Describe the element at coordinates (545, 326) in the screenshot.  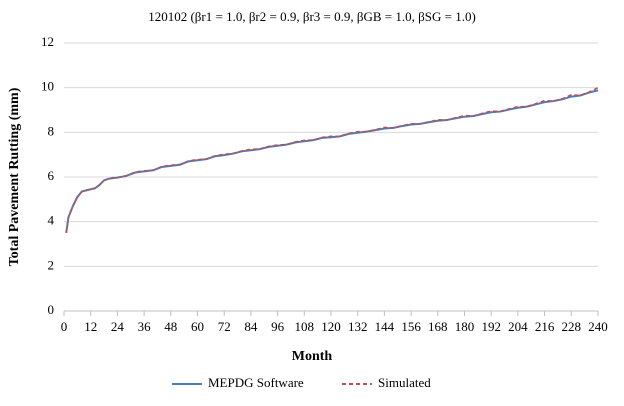
I see `x-tick-label: 216` at that location.